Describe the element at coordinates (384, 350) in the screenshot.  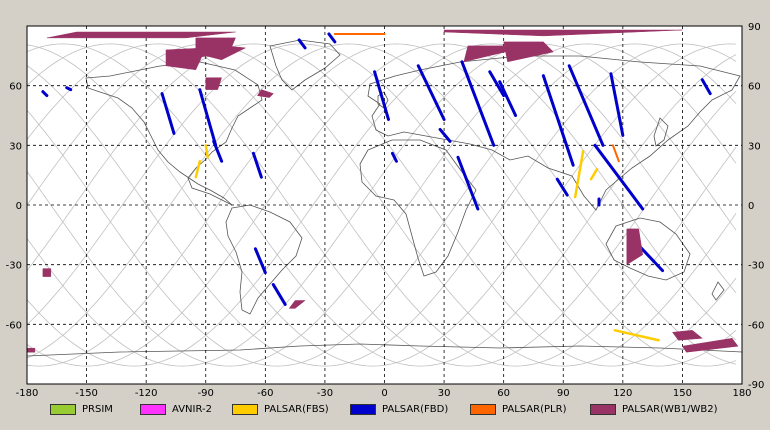
I see `antarctica-outline` at that location.